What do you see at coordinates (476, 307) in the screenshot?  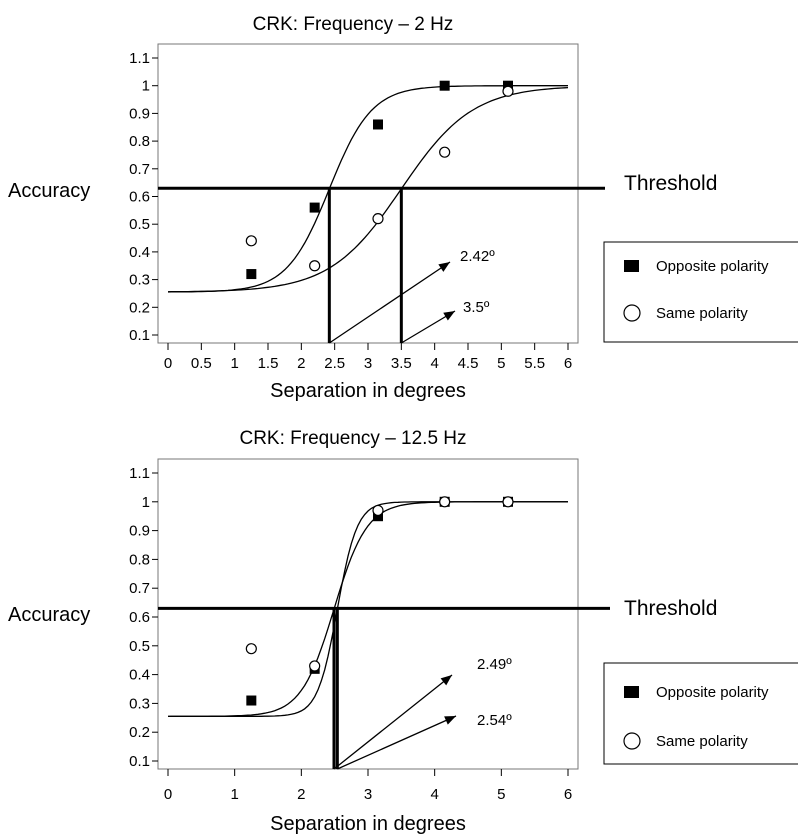 I see `threshold-value-label: 3.5º` at bounding box center [476, 307].